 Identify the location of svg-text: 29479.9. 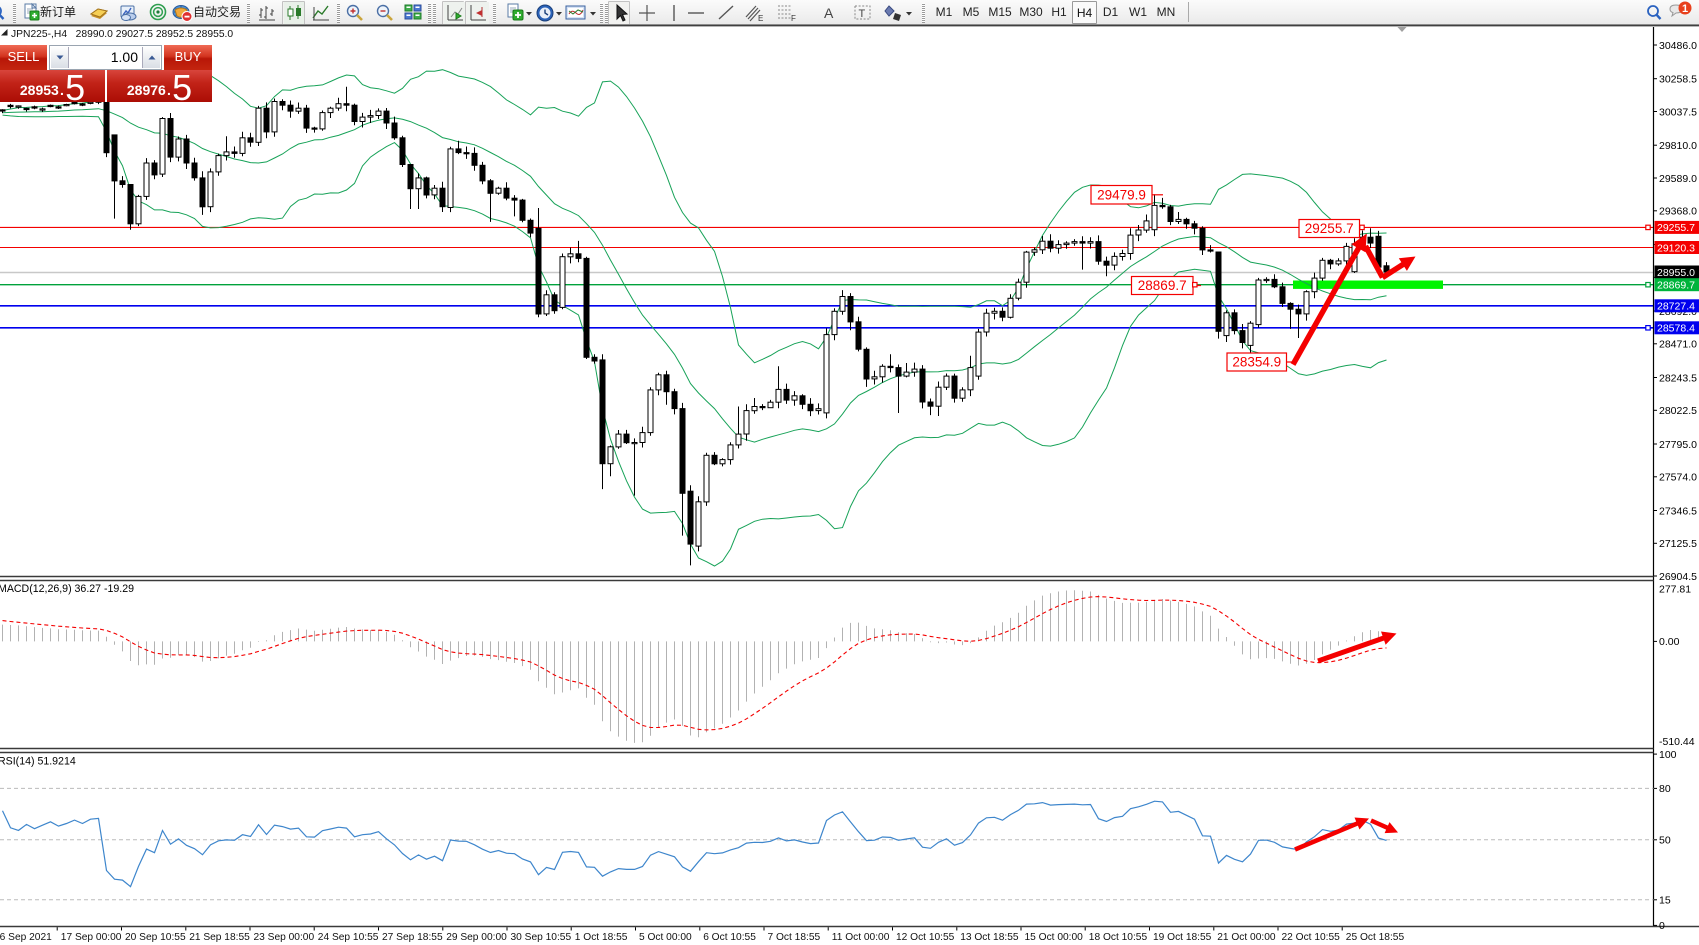
(1121, 194).